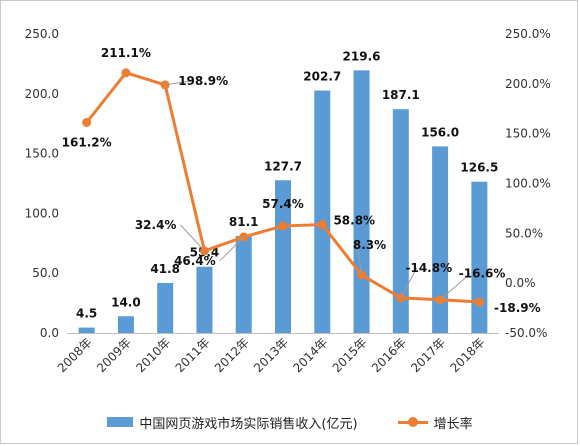  Describe the element at coordinates (195, 261) in the screenshot. I see `growth-data-label: 46.4%` at that location.